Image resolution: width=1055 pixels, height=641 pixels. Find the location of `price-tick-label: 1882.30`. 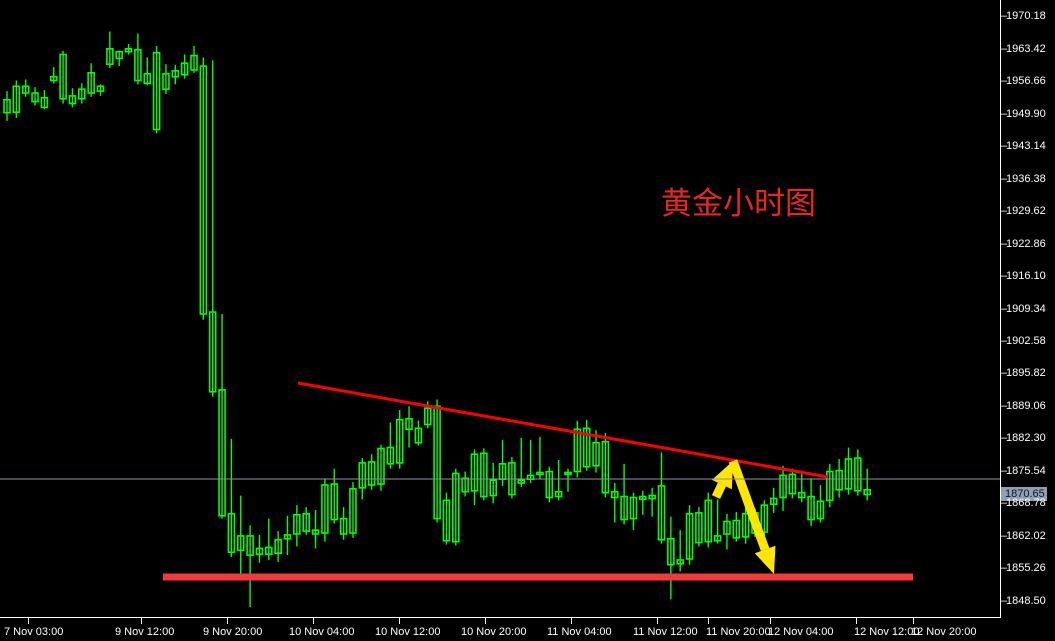

price-tick-label: 1882.30 is located at coordinates (1026, 438).